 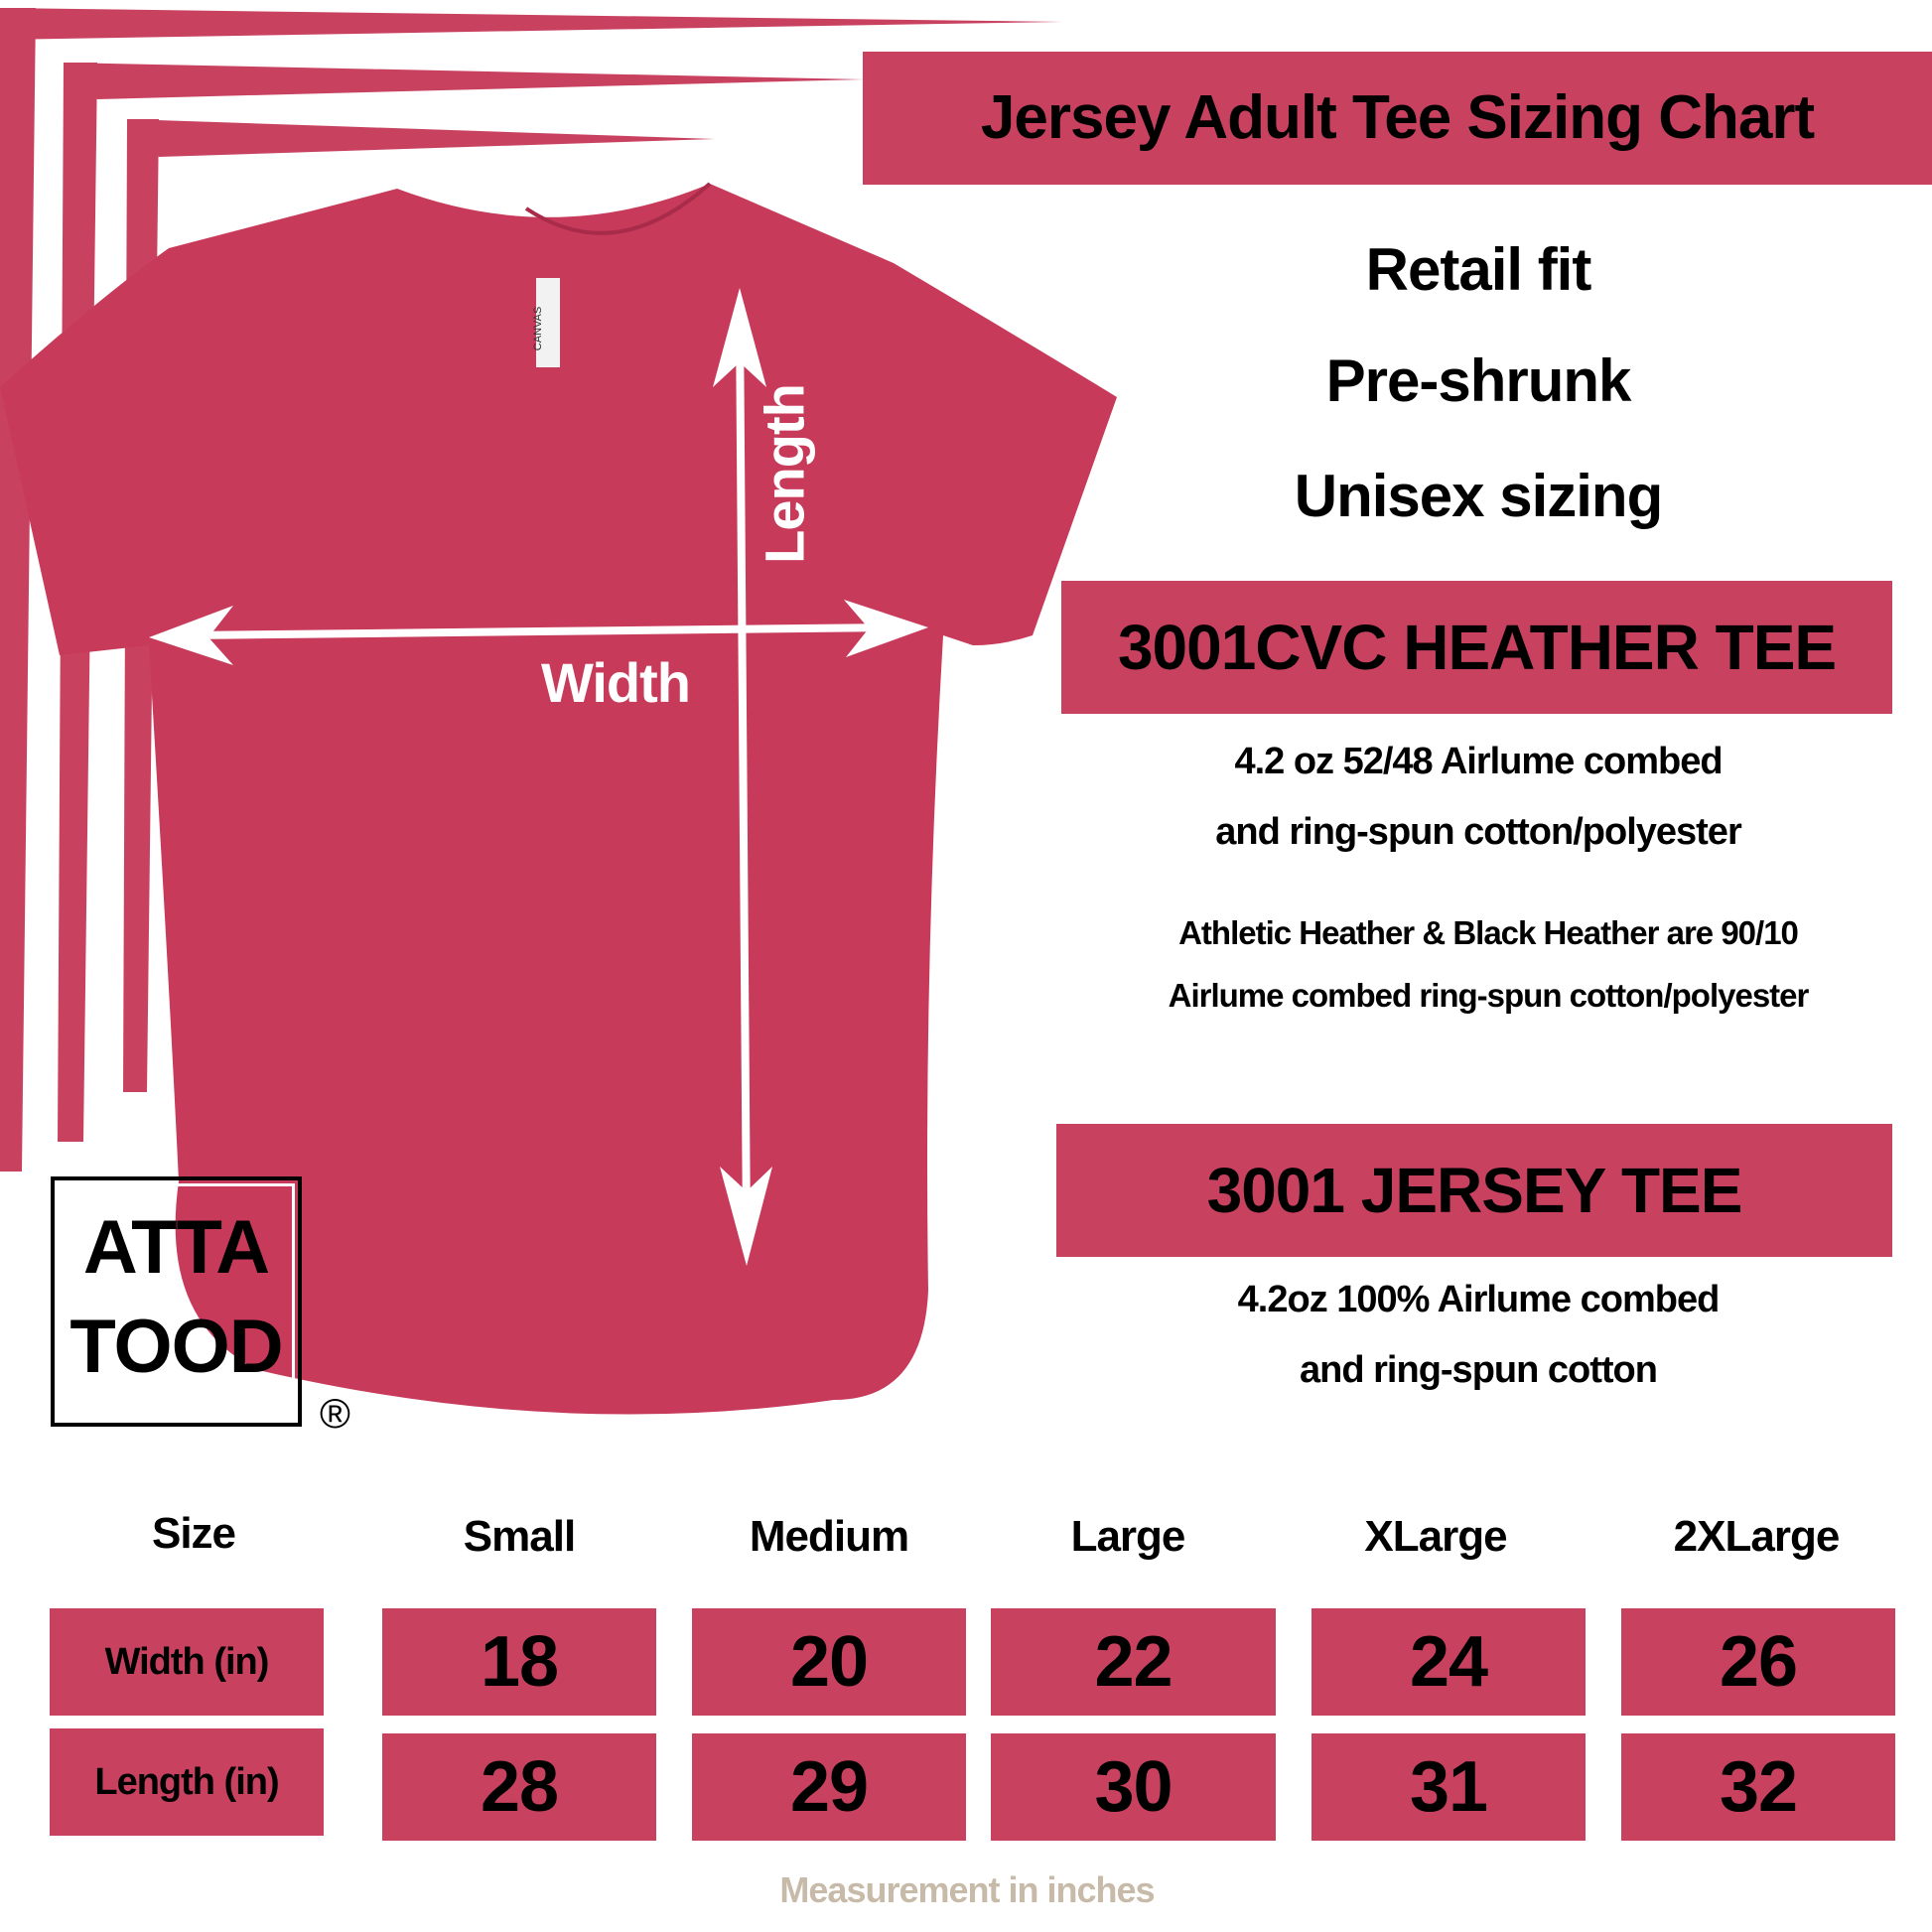 I want to click on width-xlarge: 24, so click(x=1448, y=1662).